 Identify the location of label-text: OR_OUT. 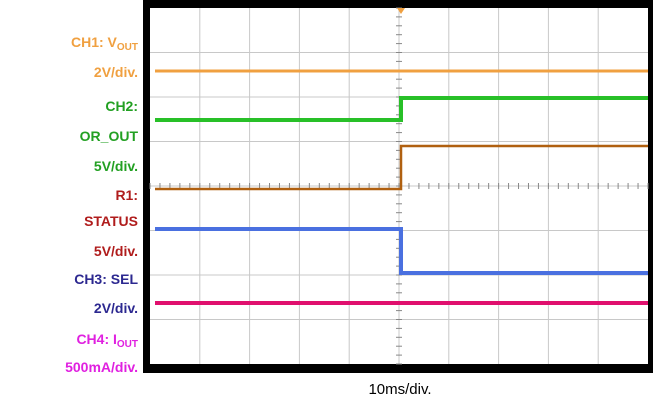
(109, 136).